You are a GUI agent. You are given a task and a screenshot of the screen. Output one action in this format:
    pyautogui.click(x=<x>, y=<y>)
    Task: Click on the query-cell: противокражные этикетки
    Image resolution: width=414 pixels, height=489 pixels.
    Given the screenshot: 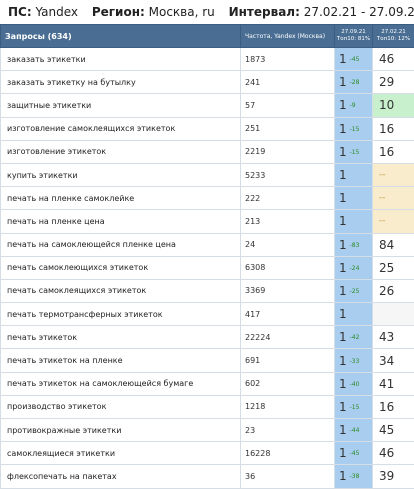 What is the action you would take?
    pyautogui.click(x=121, y=430)
    